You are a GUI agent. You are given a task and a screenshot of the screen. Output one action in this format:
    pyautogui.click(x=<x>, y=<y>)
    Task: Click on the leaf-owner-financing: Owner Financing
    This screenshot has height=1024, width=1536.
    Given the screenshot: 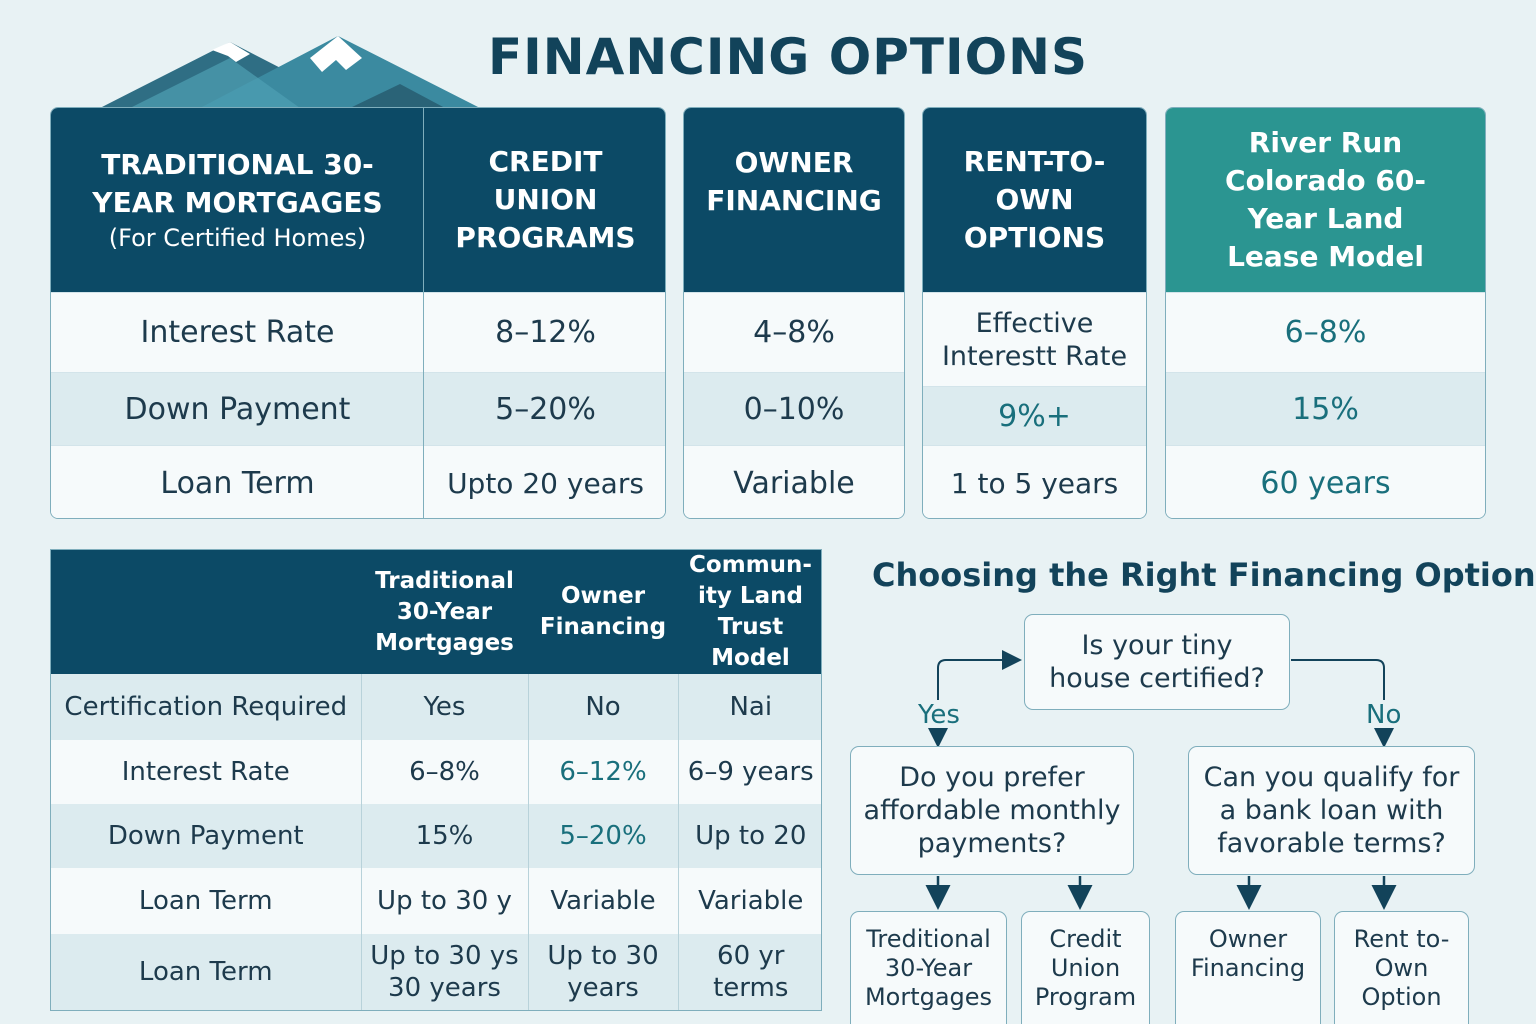 What is the action you would take?
    pyautogui.click(x=1248, y=967)
    